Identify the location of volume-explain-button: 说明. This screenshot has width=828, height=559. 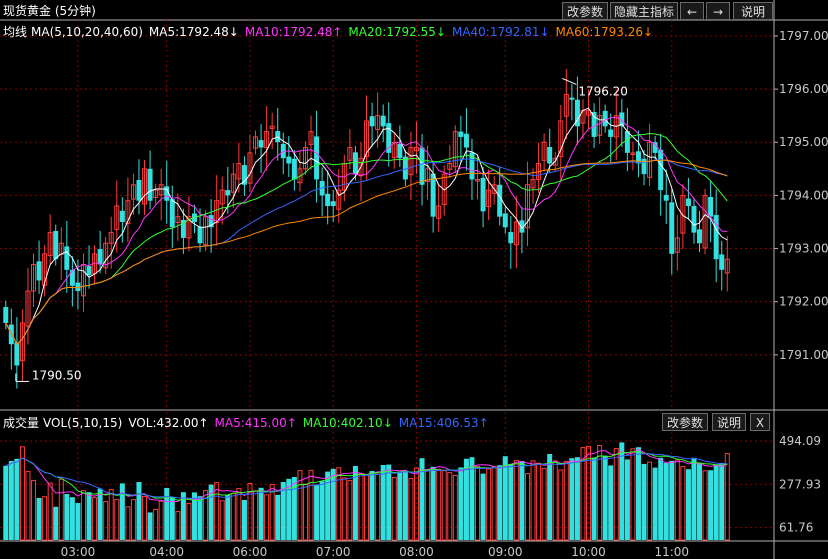
(729, 422).